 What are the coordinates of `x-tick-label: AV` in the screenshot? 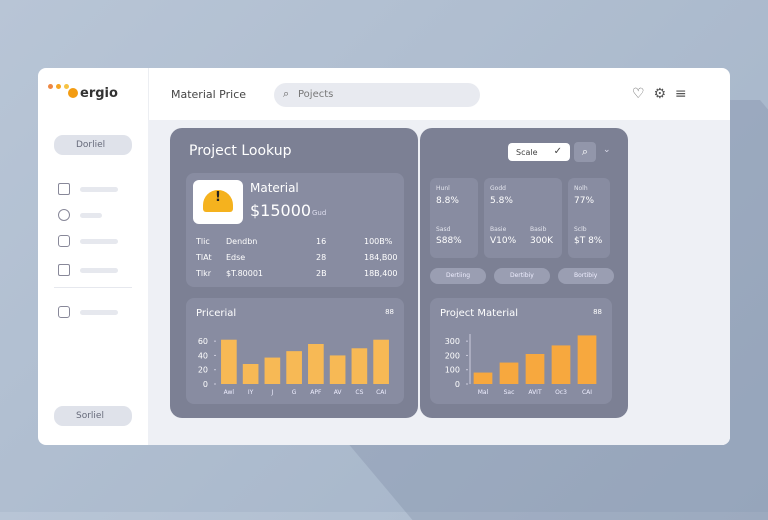 It's located at (338, 392).